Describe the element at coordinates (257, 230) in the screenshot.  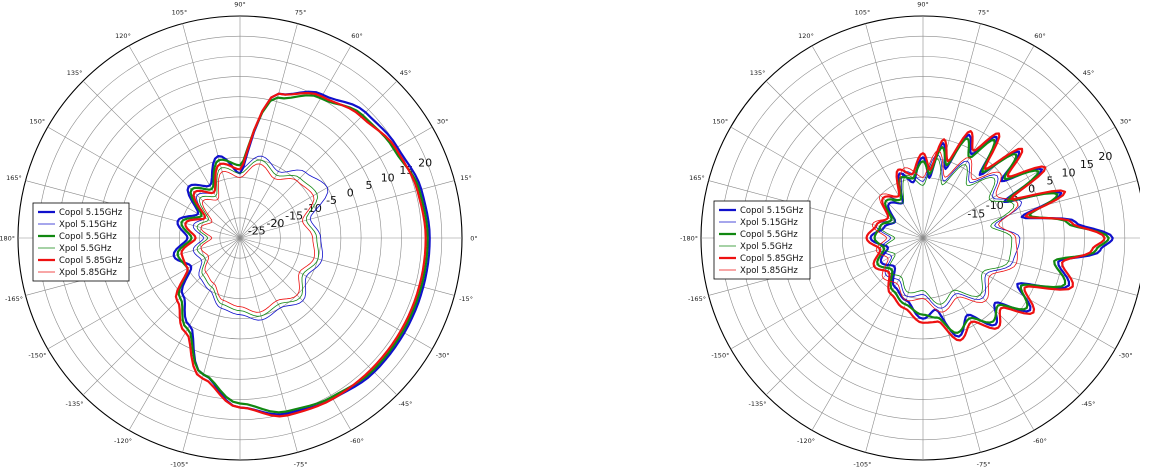
I see `radial-tick-label: -25` at that location.